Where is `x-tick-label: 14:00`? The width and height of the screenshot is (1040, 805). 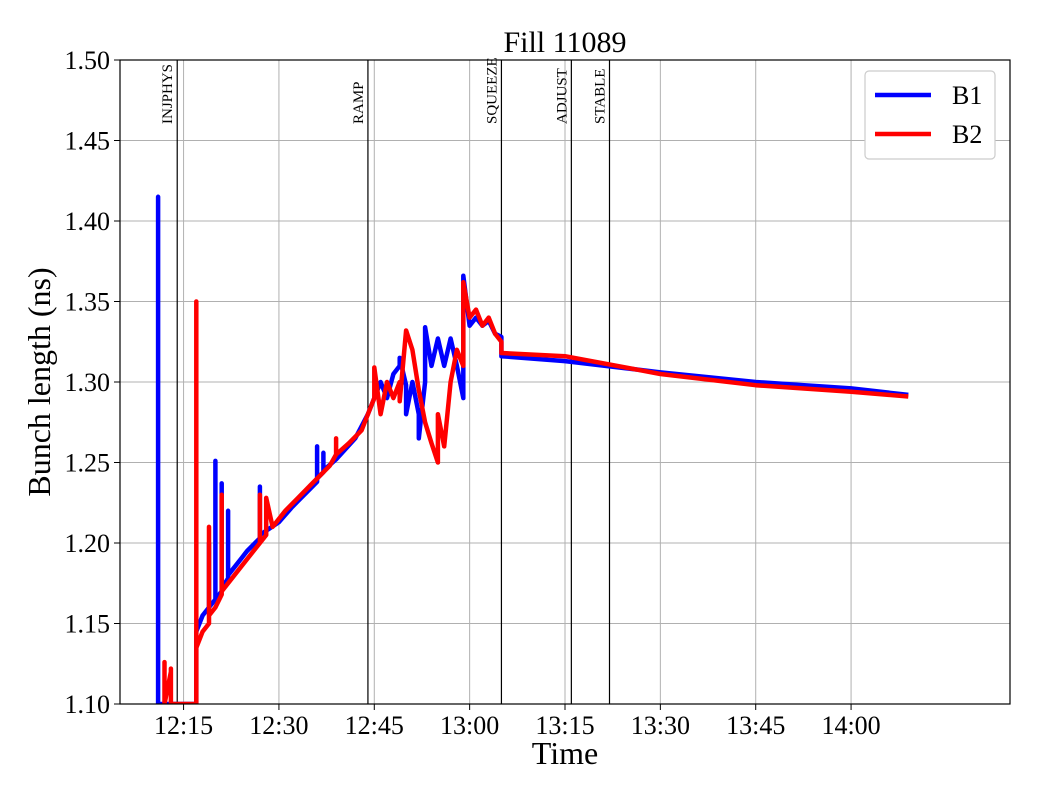
x-tick-label: 14:00 is located at coordinates (850, 725).